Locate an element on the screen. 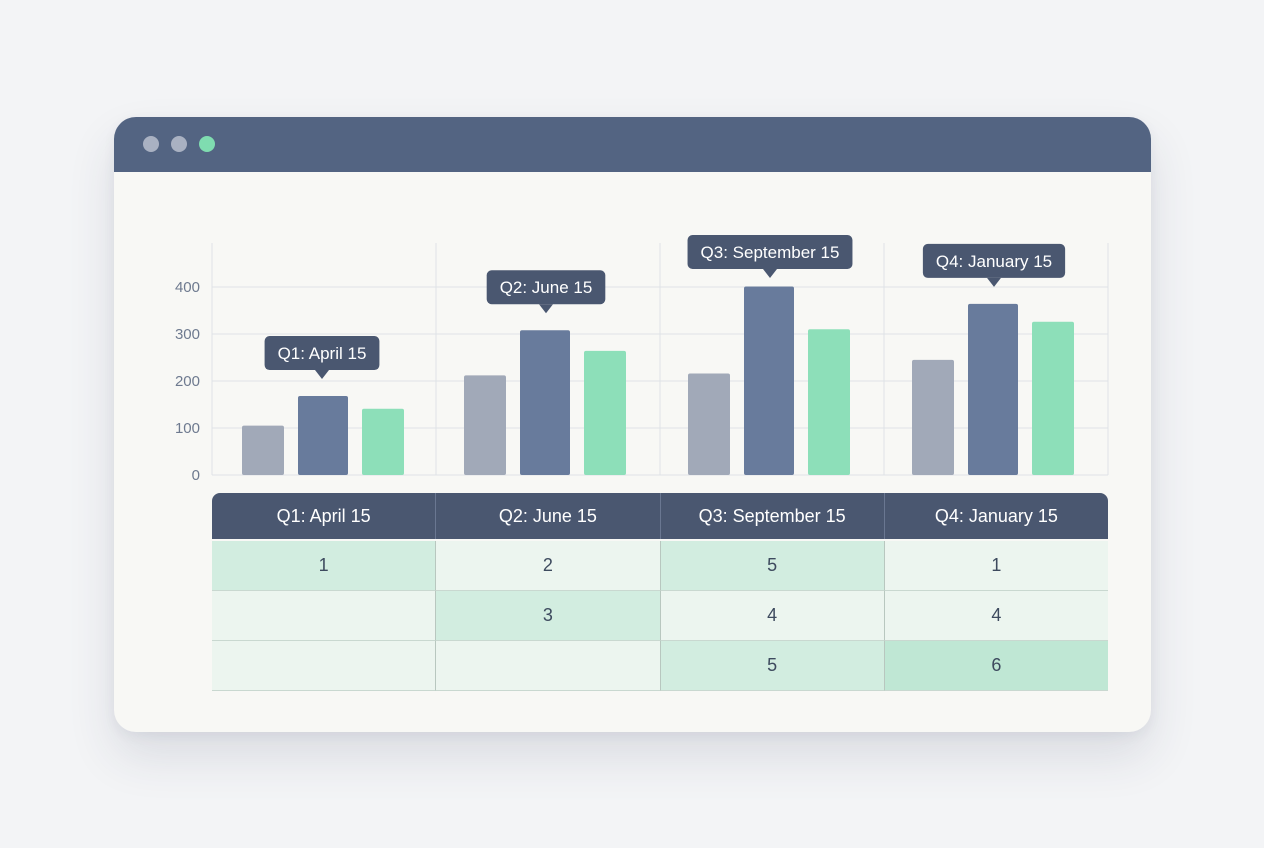 The image size is (1264, 848). y-tick-label: 0 is located at coordinates (196, 475).